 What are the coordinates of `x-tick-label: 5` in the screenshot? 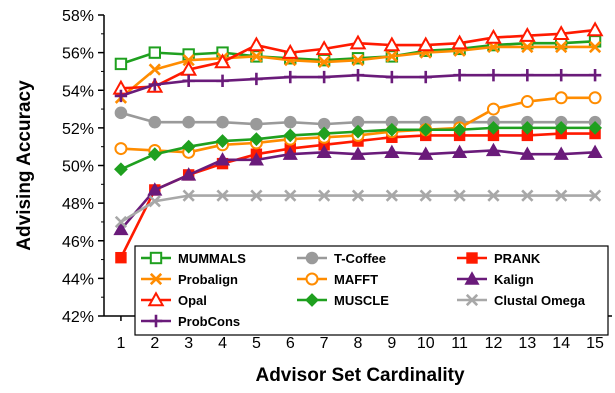 It's located at (256, 343).